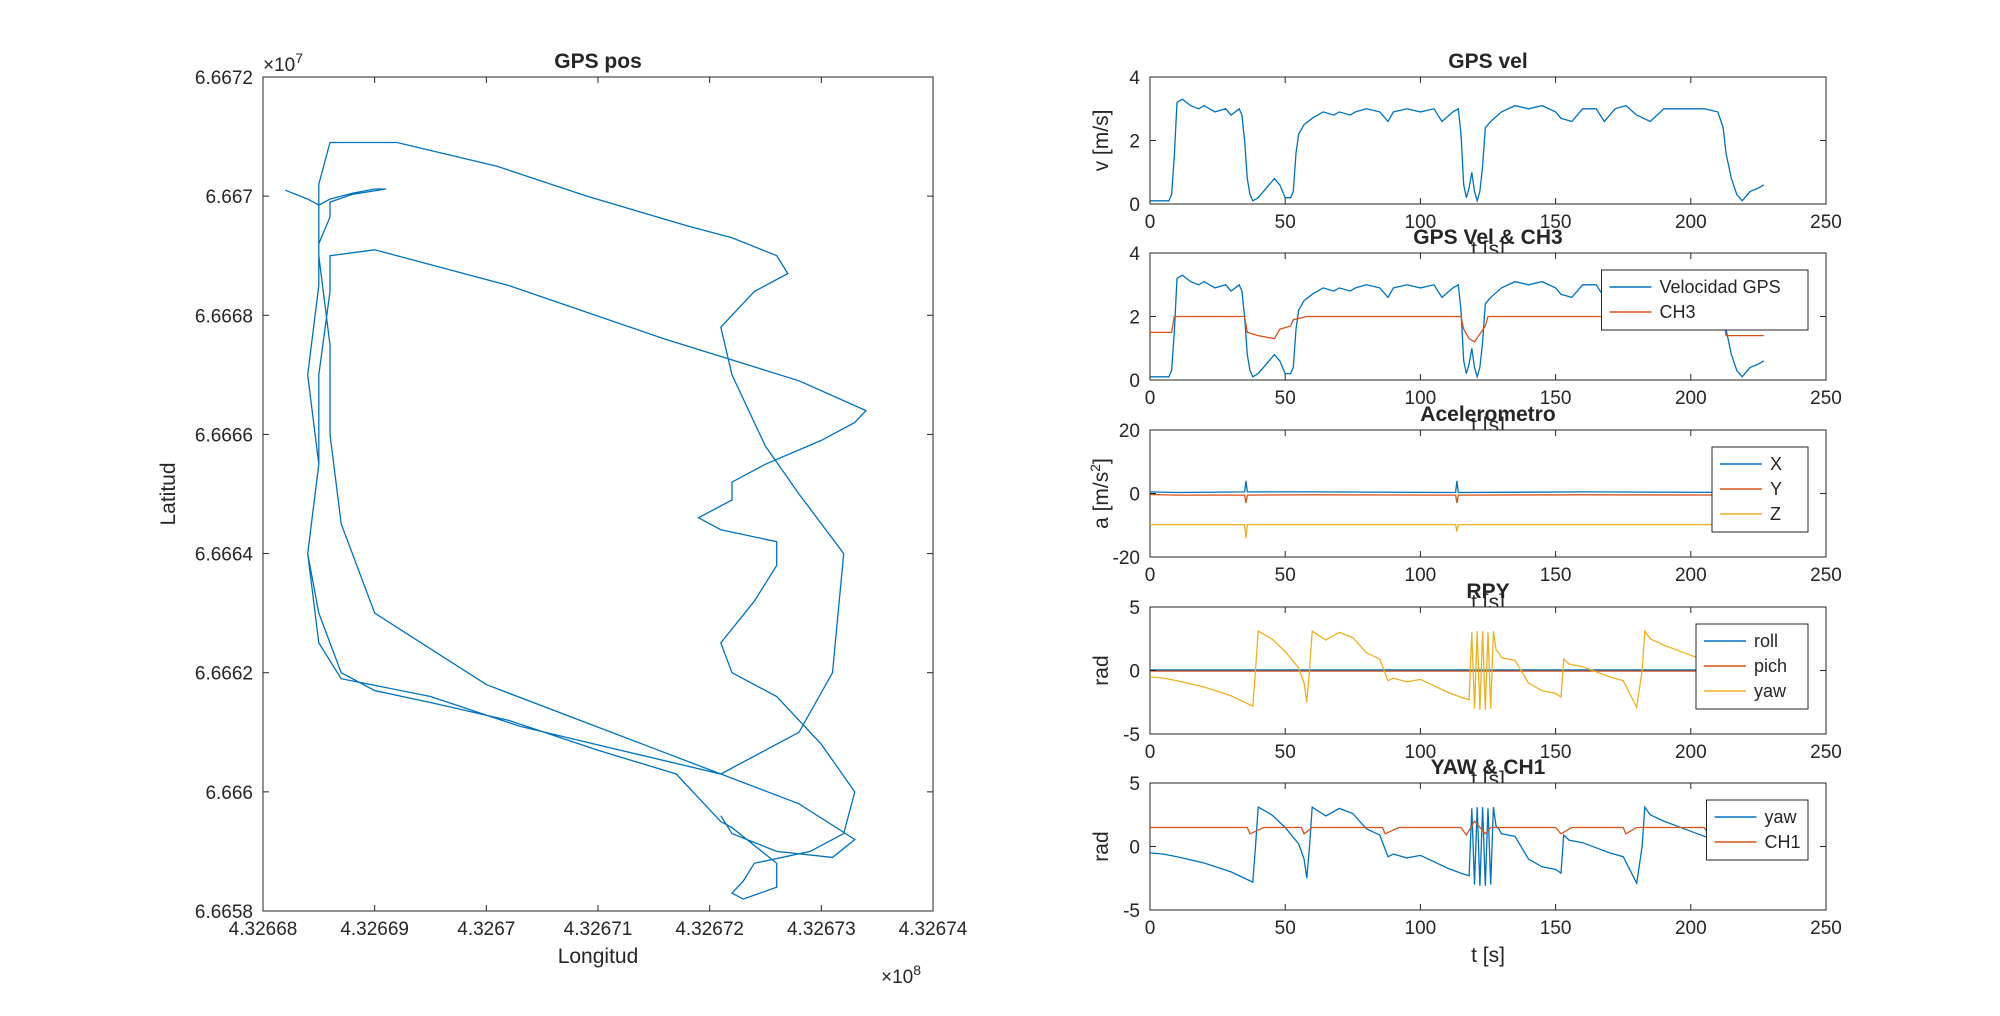  I want to click on y-tick-label: 6.666, so click(229, 793).